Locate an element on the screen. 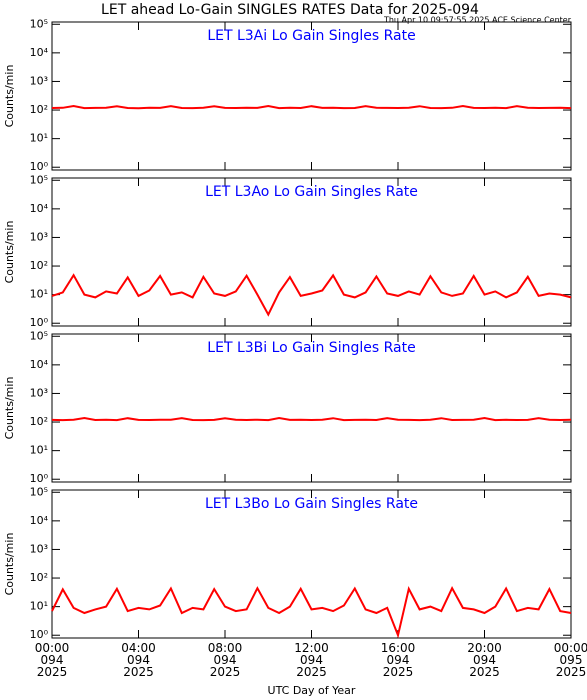  x-tick-label: 04:00 094 2025 is located at coordinates (138, 660).